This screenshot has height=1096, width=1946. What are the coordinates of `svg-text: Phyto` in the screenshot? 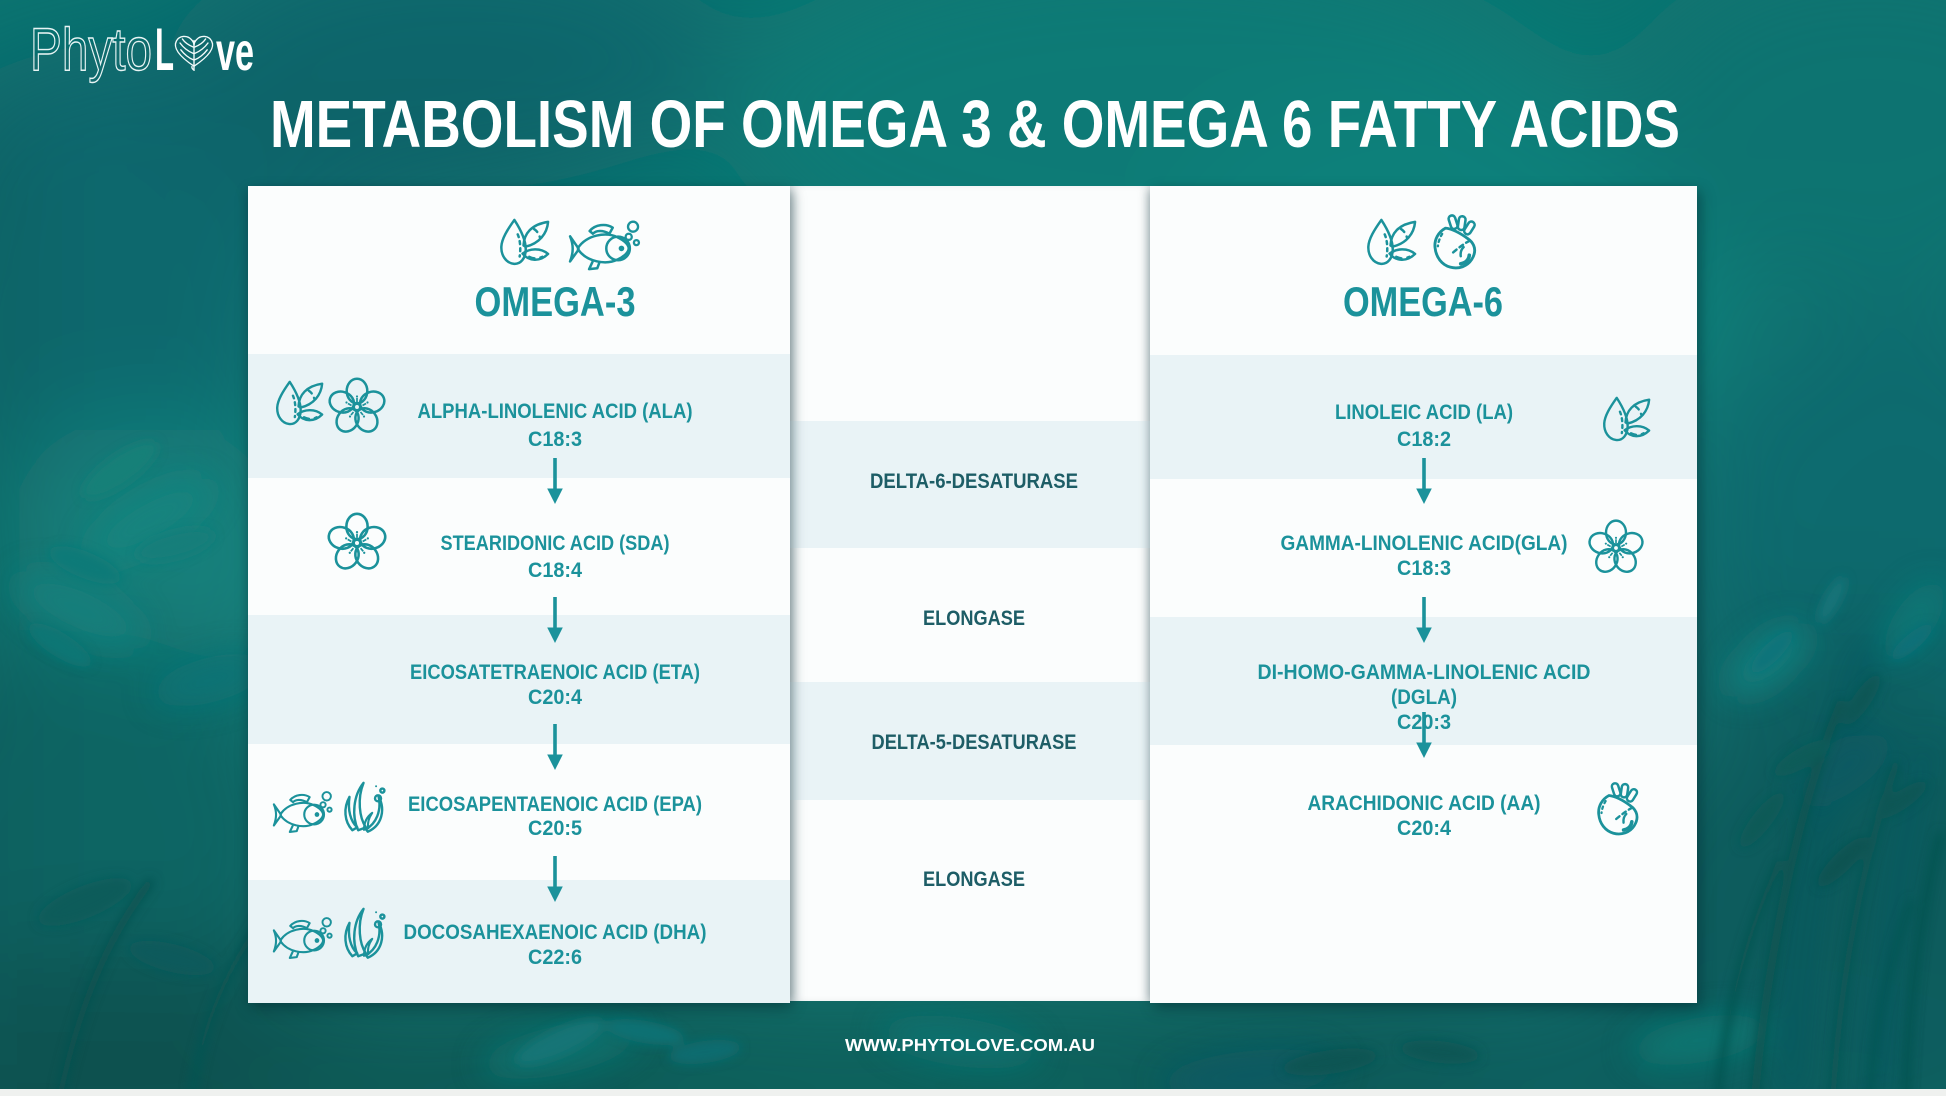 It's located at (91, 49).